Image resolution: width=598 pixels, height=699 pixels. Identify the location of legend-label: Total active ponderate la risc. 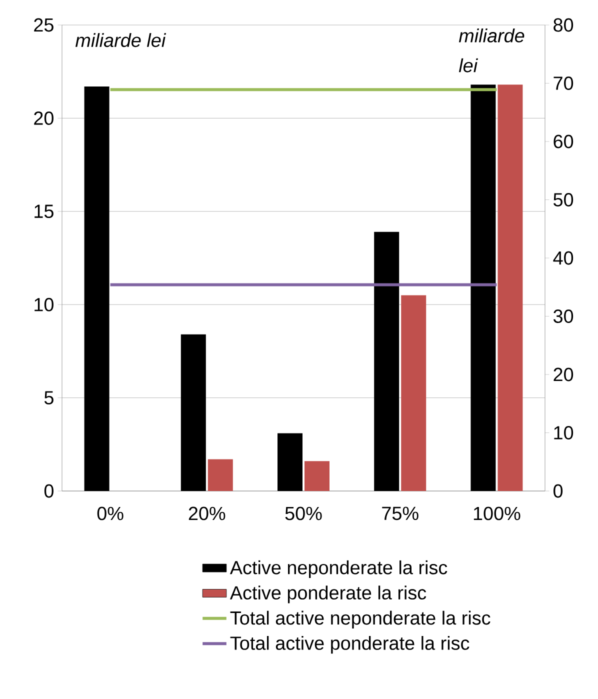
(350, 645).